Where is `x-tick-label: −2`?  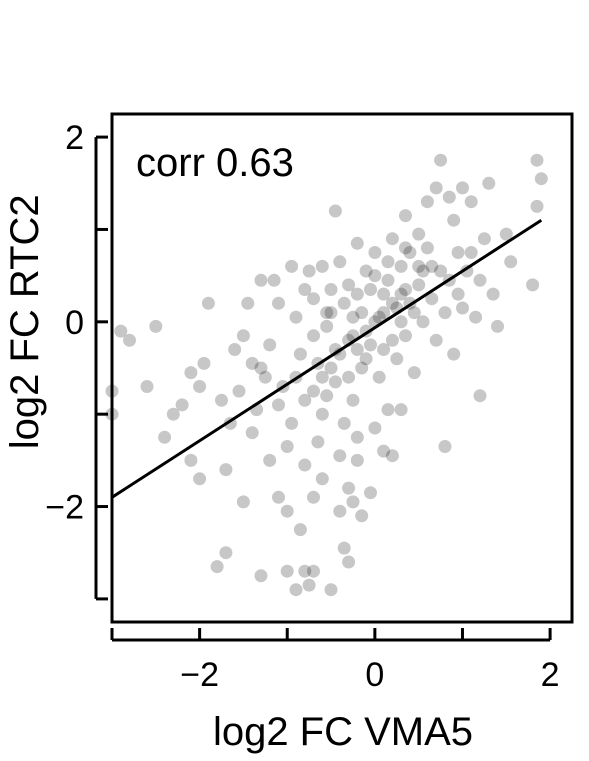 x-tick-label: −2 is located at coordinates (199, 675).